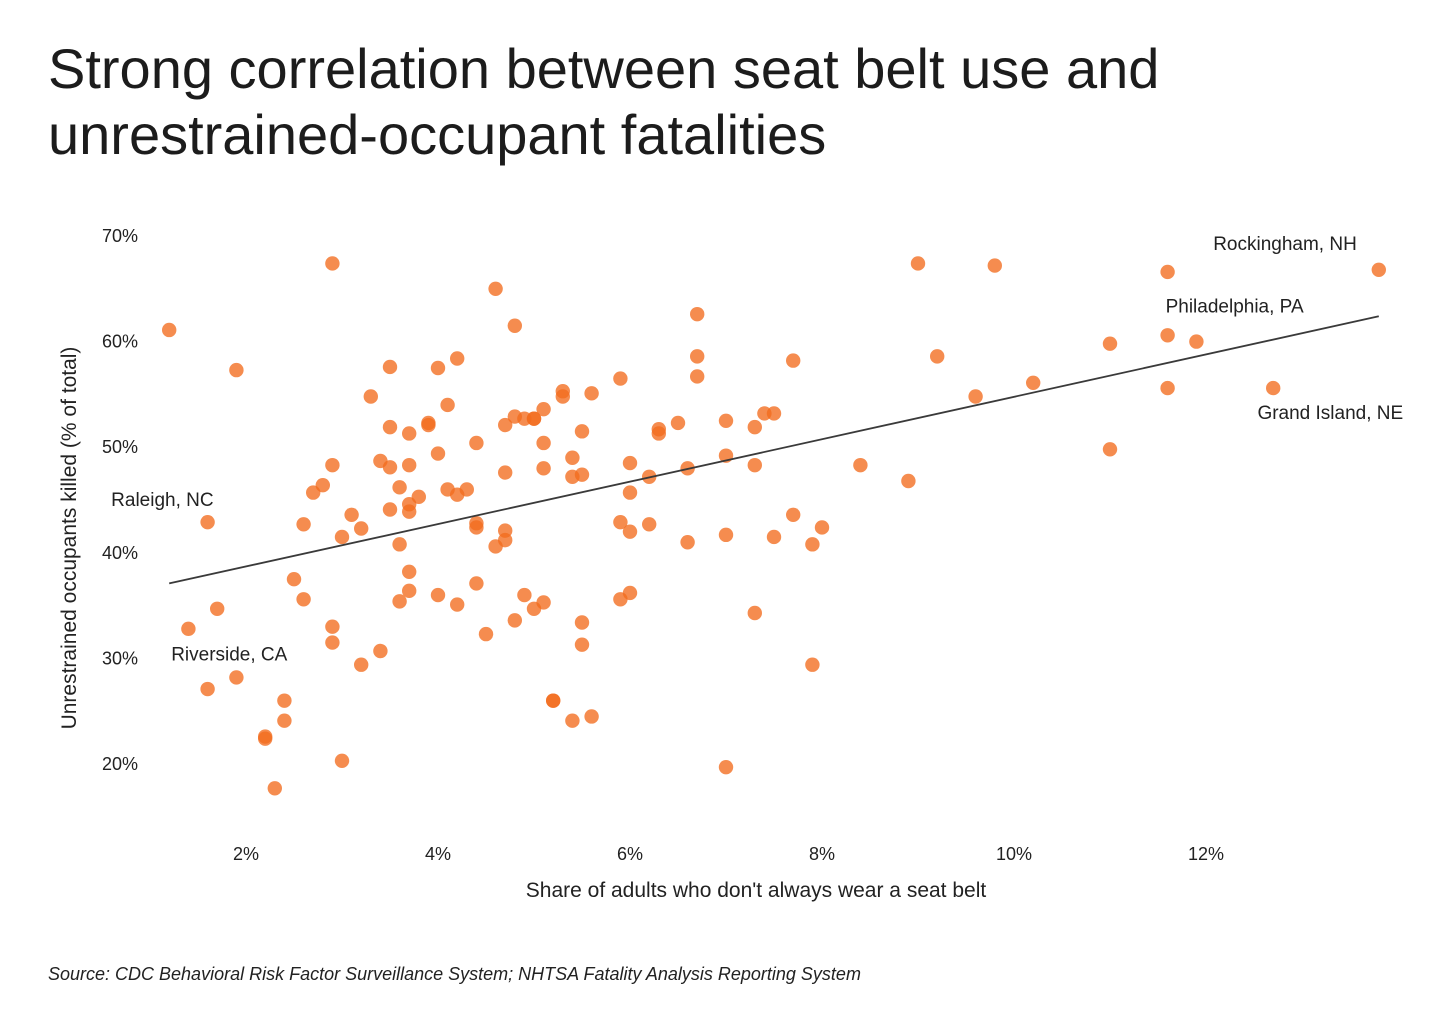 This screenshot has width=1450, height=1012. What do you see at coordinates (120, 447) in the screenshot?
I see `y-tick-label: 50%` at bounding box center [120, 447].